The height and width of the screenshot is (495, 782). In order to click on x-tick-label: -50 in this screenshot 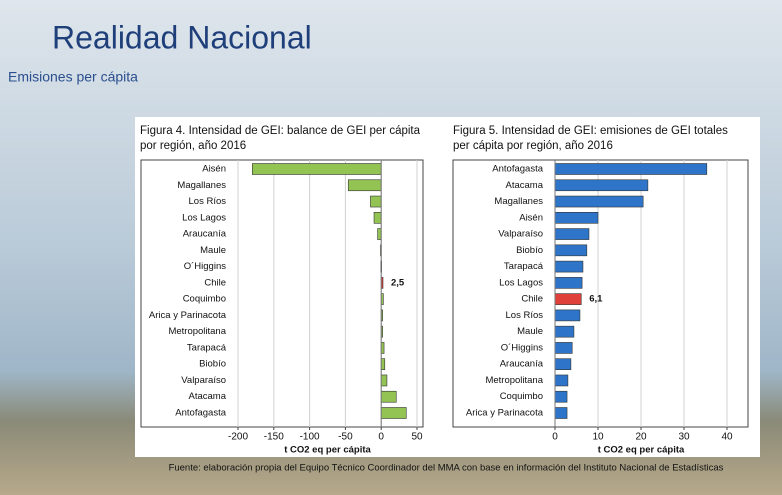, I will do `click(345, 437)`.